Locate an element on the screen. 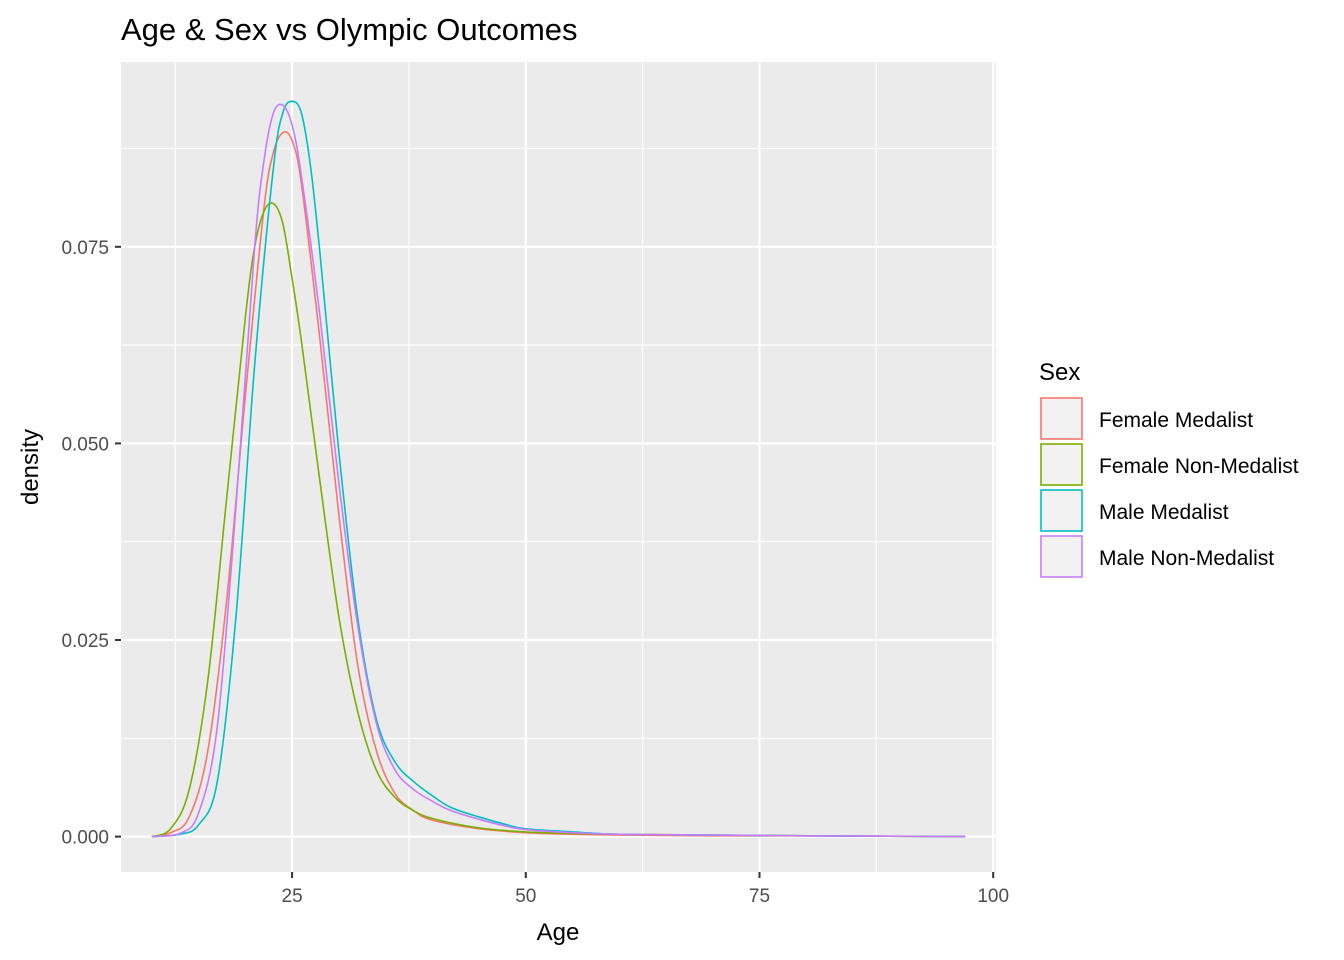  y-tick-label: 0.000 is located at coordinates (85, 838).